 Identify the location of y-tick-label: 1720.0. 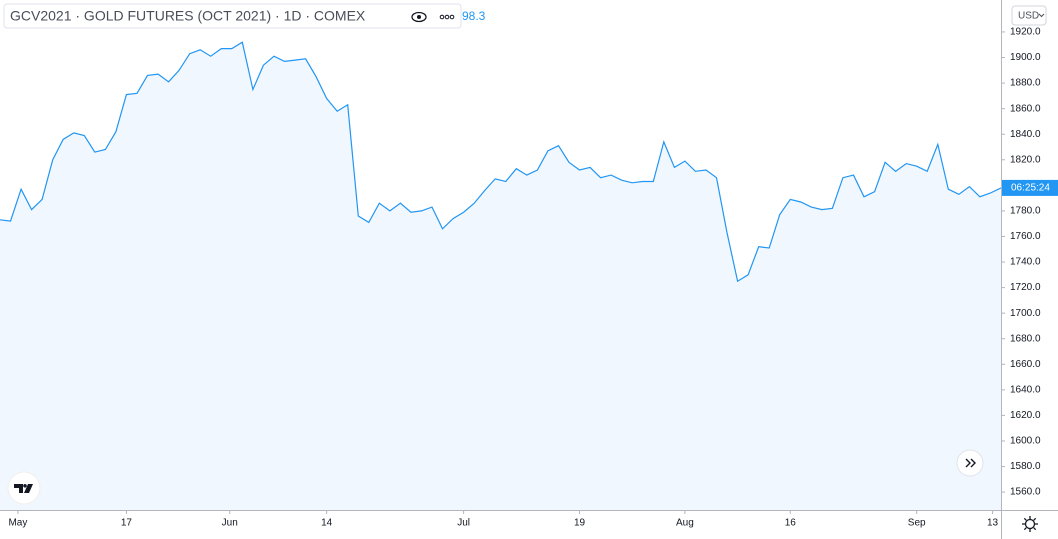
(1025, 287).